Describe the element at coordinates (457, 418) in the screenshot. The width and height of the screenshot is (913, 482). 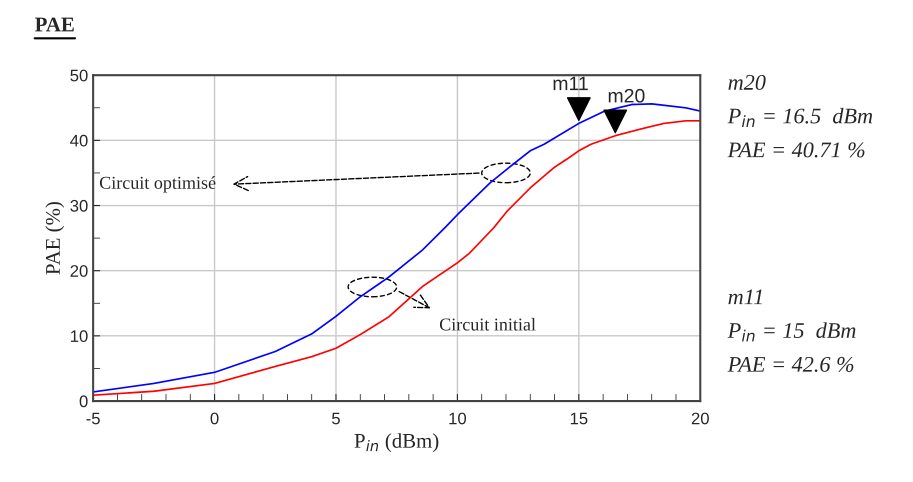
I see `x-tick-label: 10` at that location.